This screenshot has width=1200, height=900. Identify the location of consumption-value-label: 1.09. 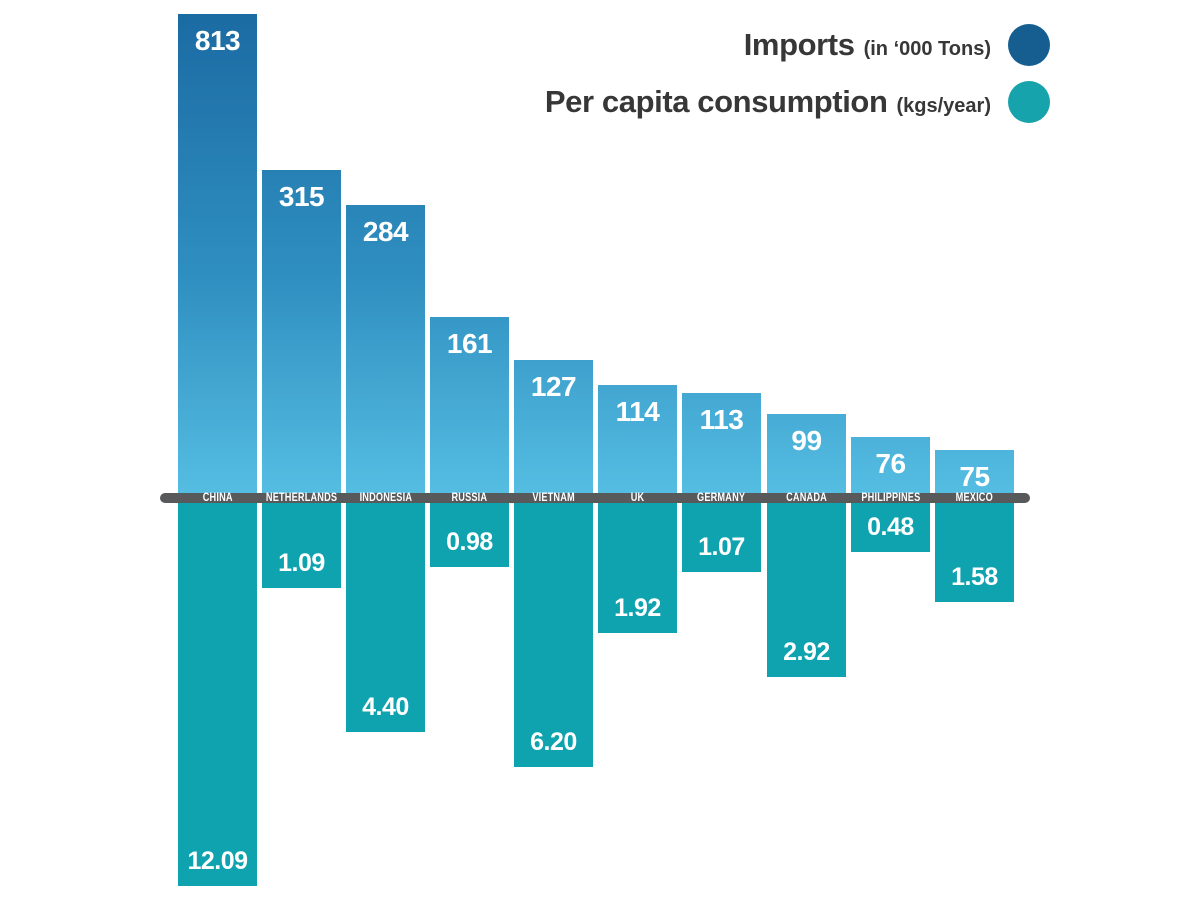
(301, 563).